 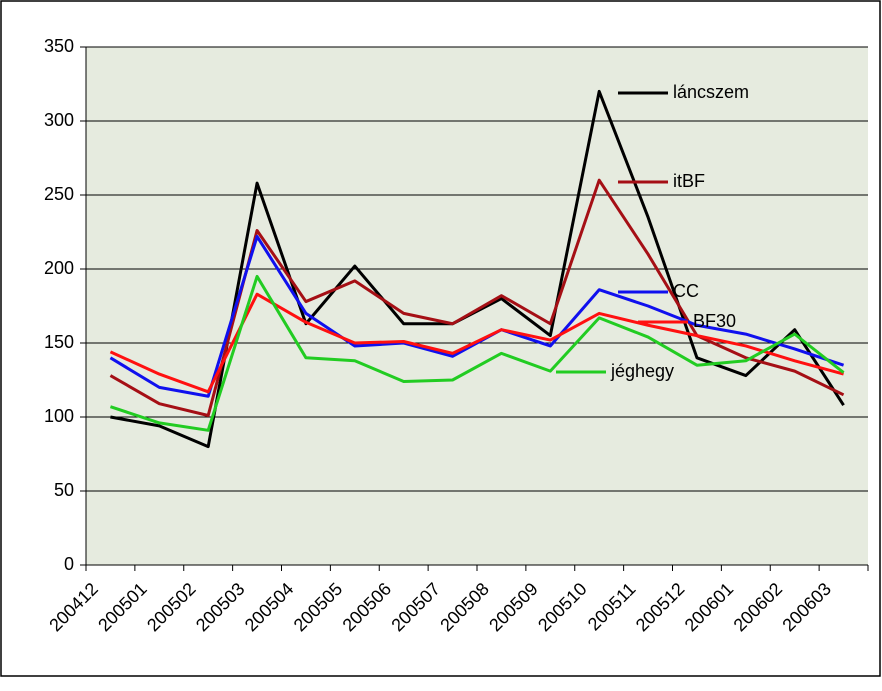 I want to click on y-tick-label: 350, so click(x=59, y=46).